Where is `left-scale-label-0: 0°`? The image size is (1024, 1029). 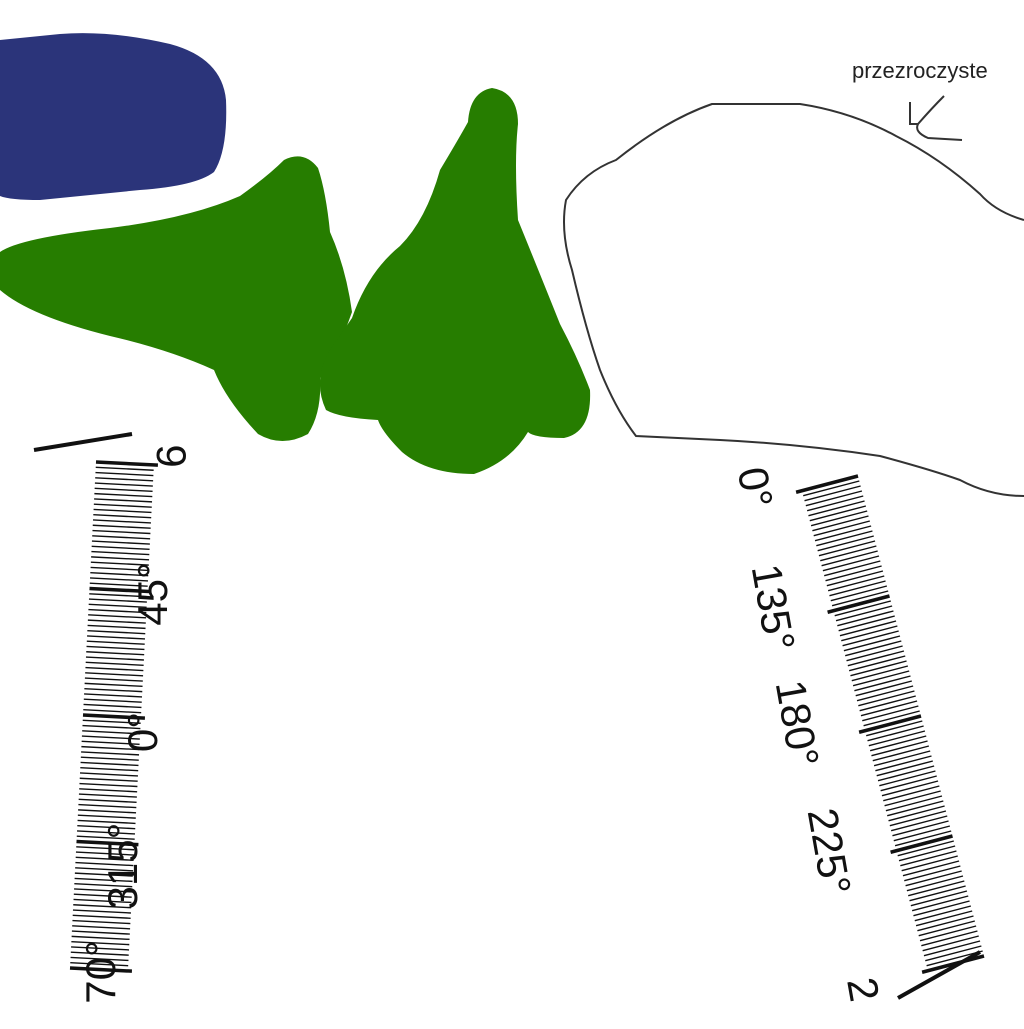 left-scale-label-0: 0° is located at coordinates (142, 732).